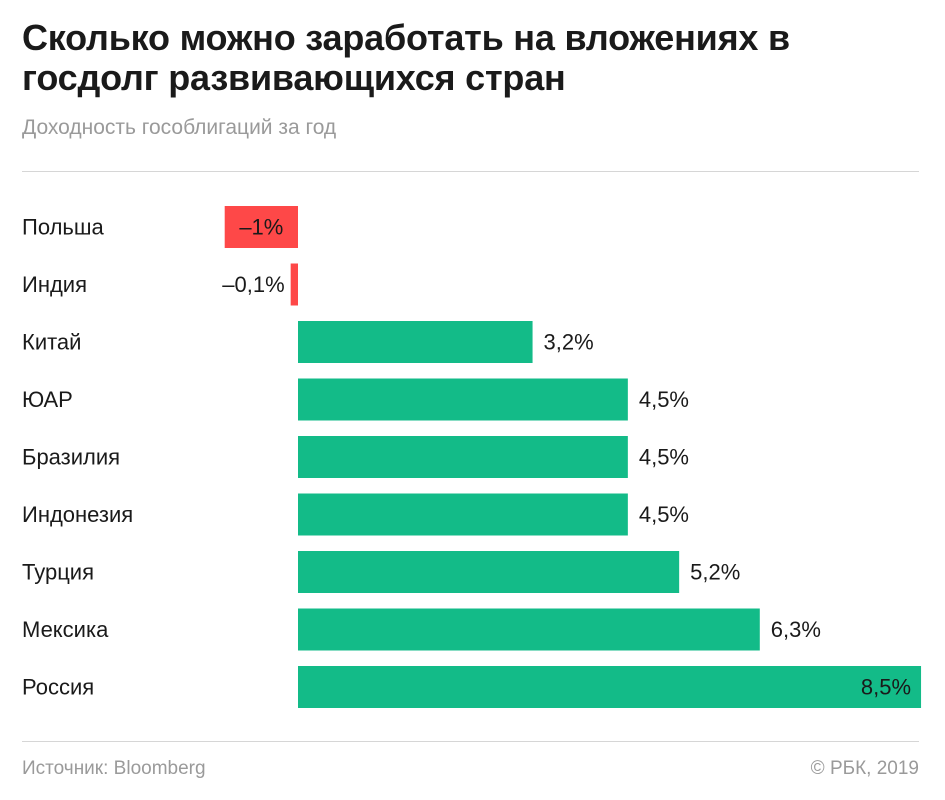 This screenshot has width=945, height=800. I want to click on value-label: 6,3%, so click(796, 629).